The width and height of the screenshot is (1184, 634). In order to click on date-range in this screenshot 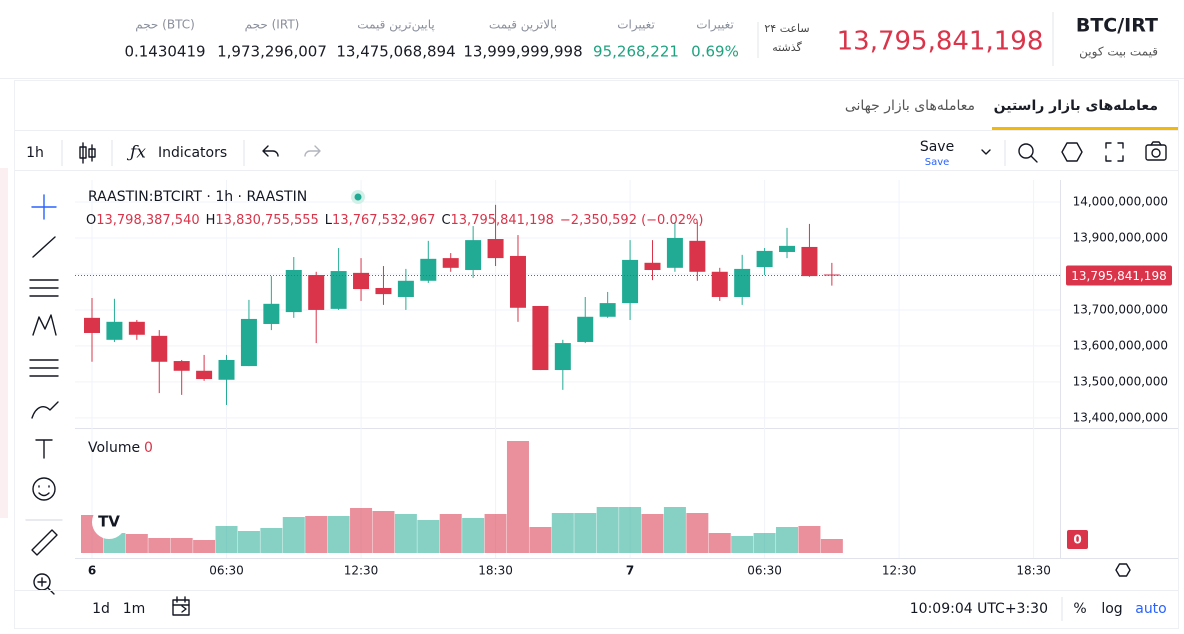, I will do `click(181, 606)`.